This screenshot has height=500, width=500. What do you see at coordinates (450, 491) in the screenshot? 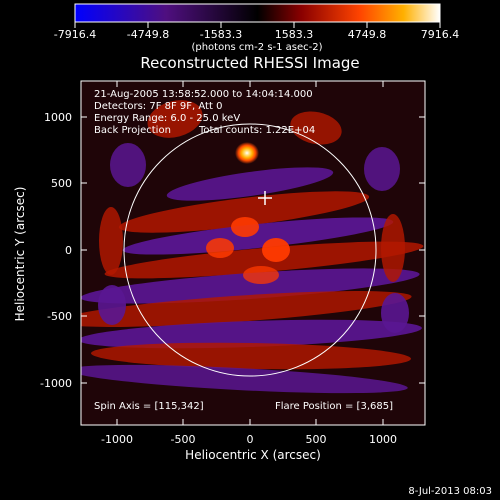
I see `footer-timestamp: 8-Jul-2013 08:03` at bounding box center [450, 491].